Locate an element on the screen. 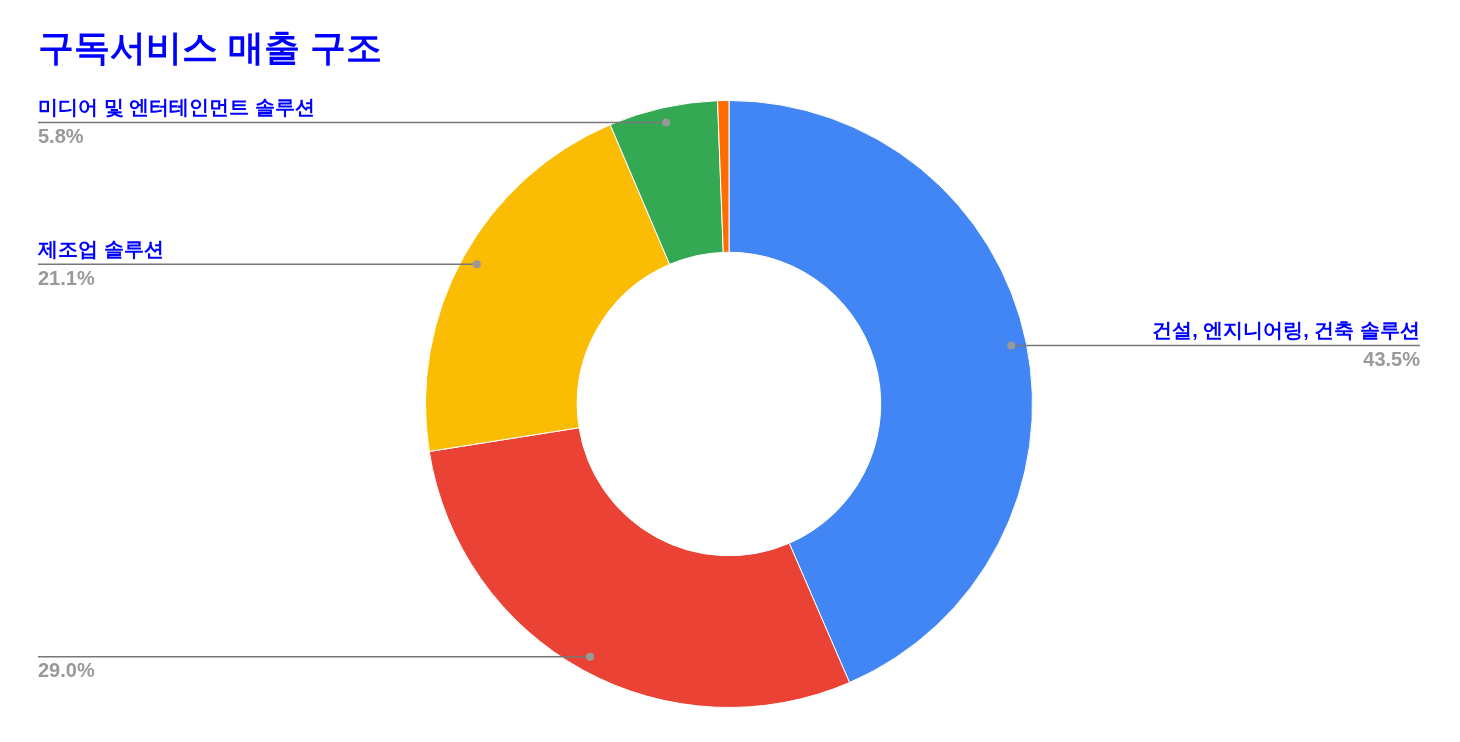 The width and height of the screenshot is (1460, 742). chart-title: 구독서비스 매출 구조 is located at coordinates (210, 48).